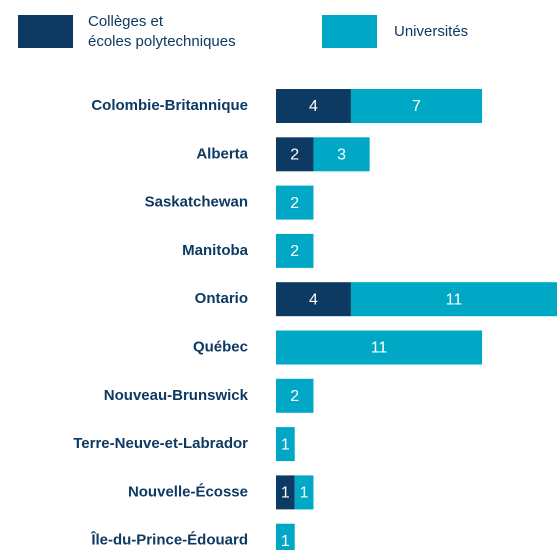 The height and width of the screenshot is (550, 557). I want to click on value-label: 3, so click(341, 155).